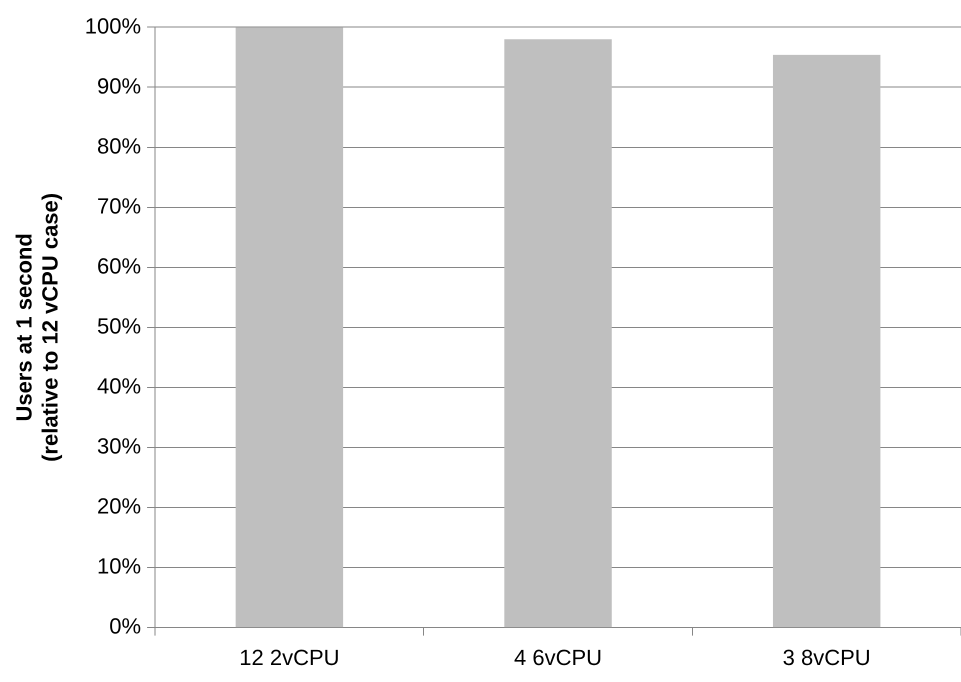 The width and height of the screenshot is (961, 682). Describe the element at coordinates (826, 657) in the screenshot. I see `x-tick-label: 3 8vCPU` at that location.